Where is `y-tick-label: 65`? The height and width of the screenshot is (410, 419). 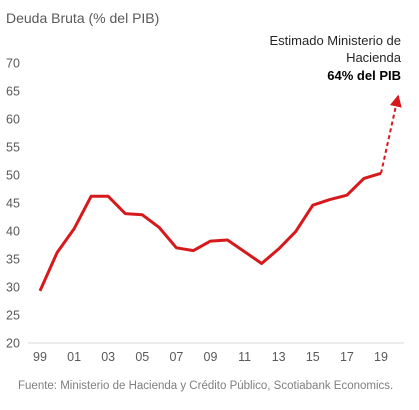 y-tick-label: 65 is located at coordinates (13, 92).